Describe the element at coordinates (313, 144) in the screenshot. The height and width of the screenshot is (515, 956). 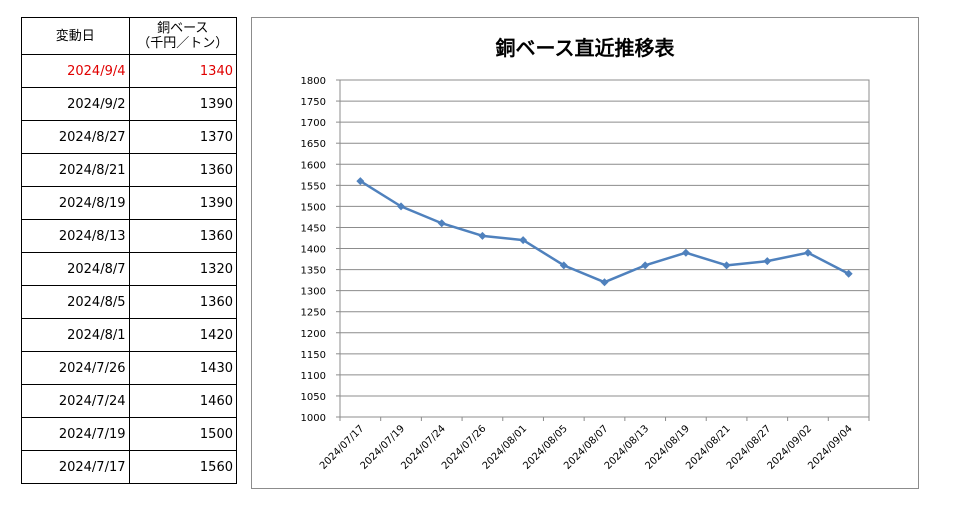
I see `y-tick-label: 1650` at that location.